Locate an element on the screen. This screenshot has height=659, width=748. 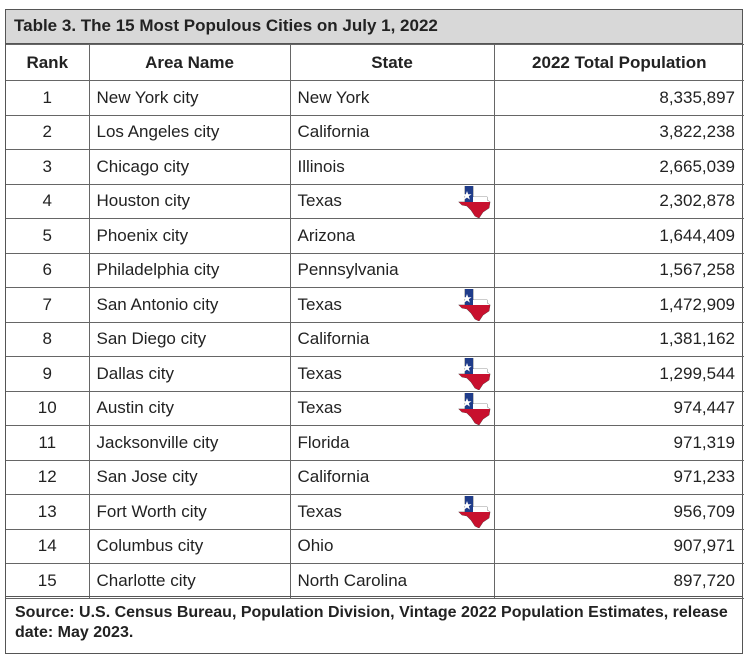
rank-cell: 12 is located at coordinates (48, 477).